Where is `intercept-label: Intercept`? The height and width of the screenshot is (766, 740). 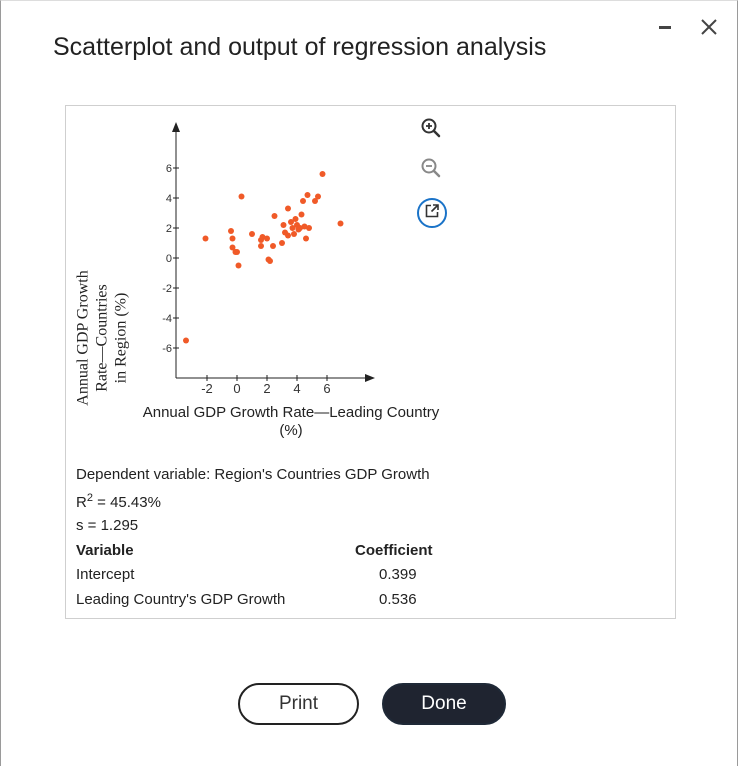 intercept-label: Intercept is located at coordinates (105, 574).